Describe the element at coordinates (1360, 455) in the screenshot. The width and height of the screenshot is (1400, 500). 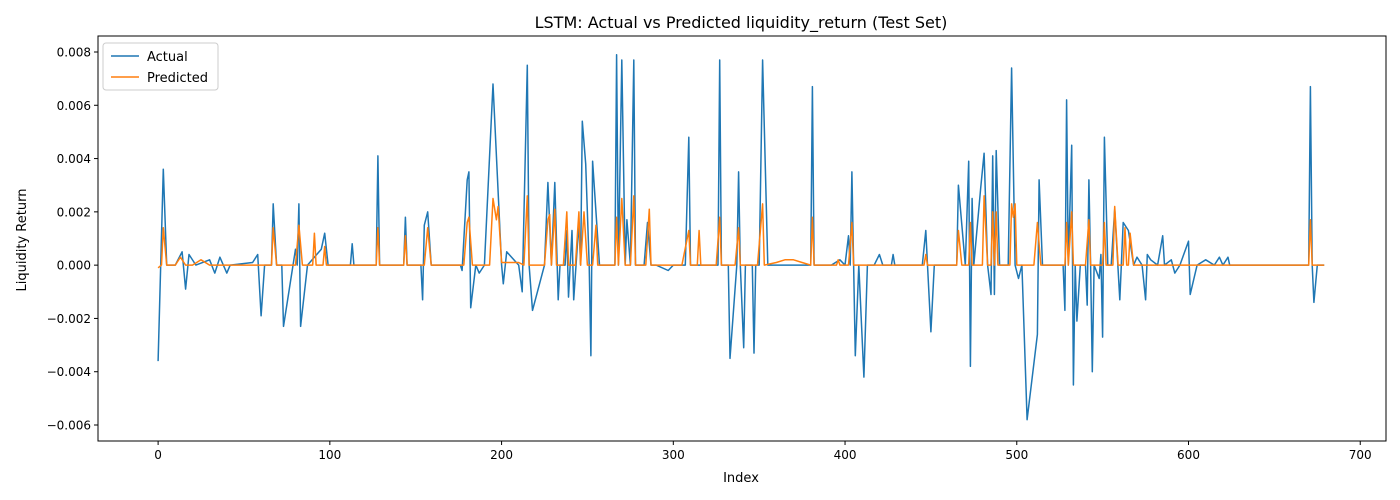
I see `x-tick-label: 700` at that location.